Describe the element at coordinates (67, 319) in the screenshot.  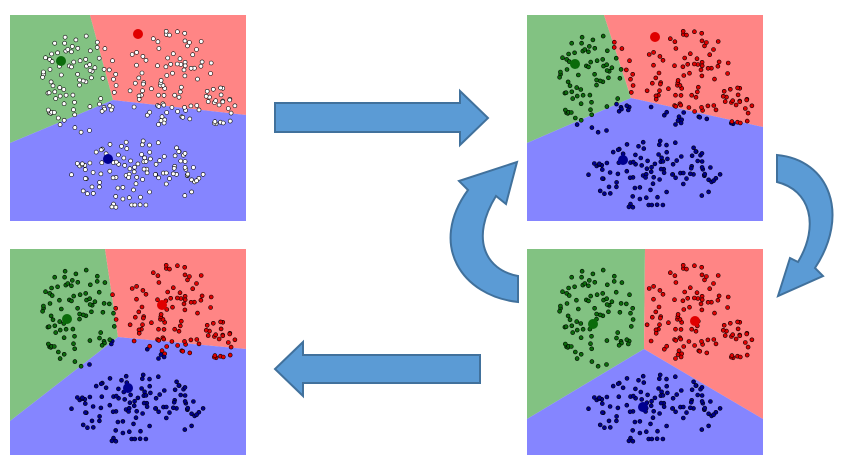
I see `green-centroid` at that location.